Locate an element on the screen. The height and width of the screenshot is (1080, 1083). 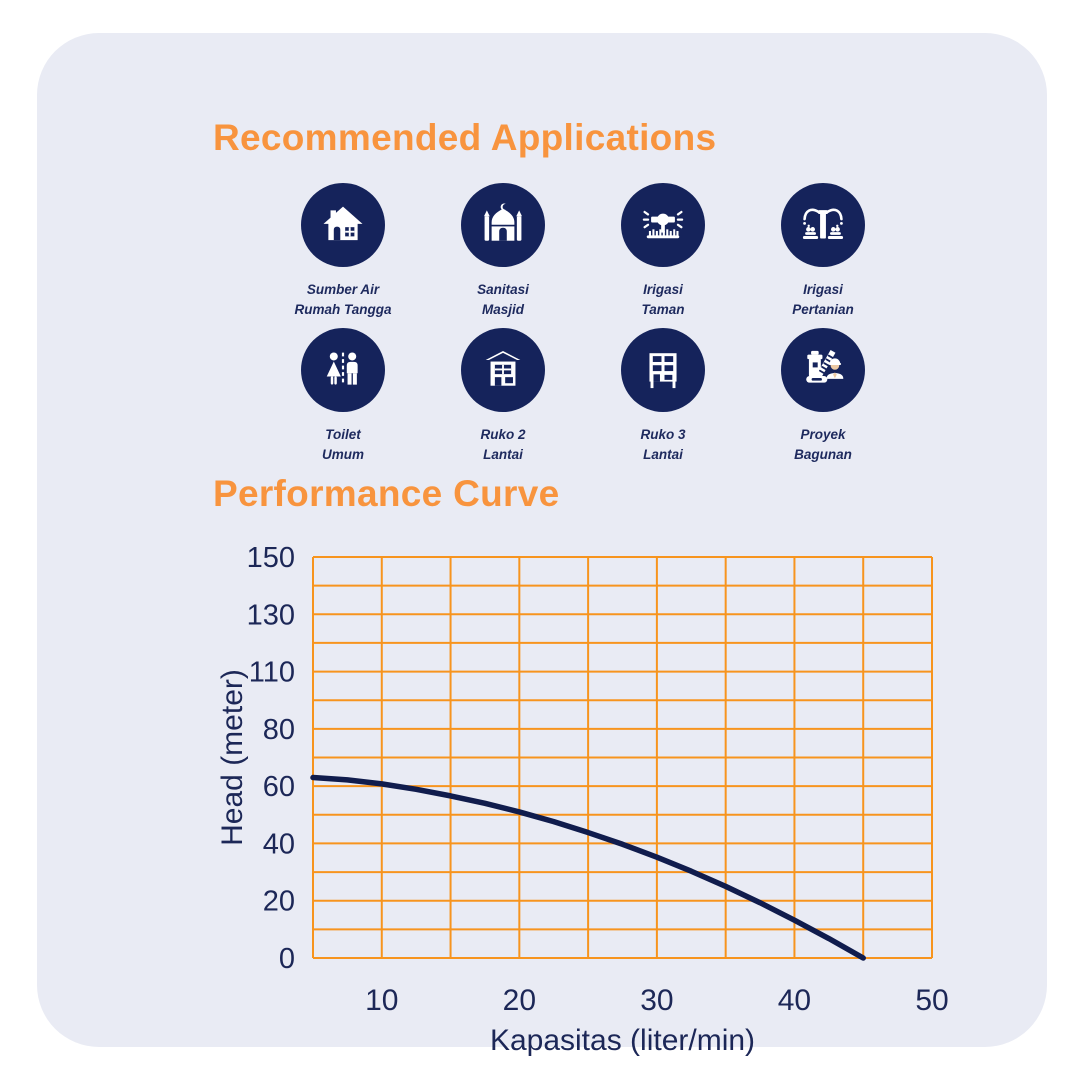
x-axis-title: Kapasitas (liter/min) is located at coordinates (622, 1040).